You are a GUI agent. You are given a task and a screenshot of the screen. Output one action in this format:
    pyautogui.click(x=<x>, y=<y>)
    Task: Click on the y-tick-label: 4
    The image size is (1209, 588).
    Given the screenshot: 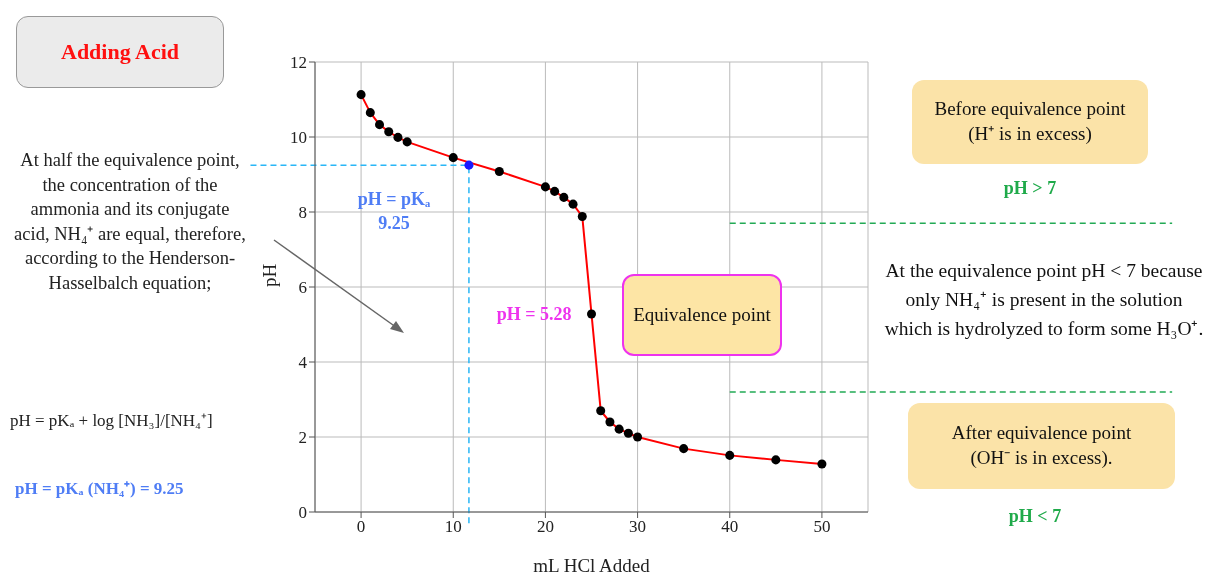 What is the action you would take?
    pyautogui.click(x=303, y=363)
    